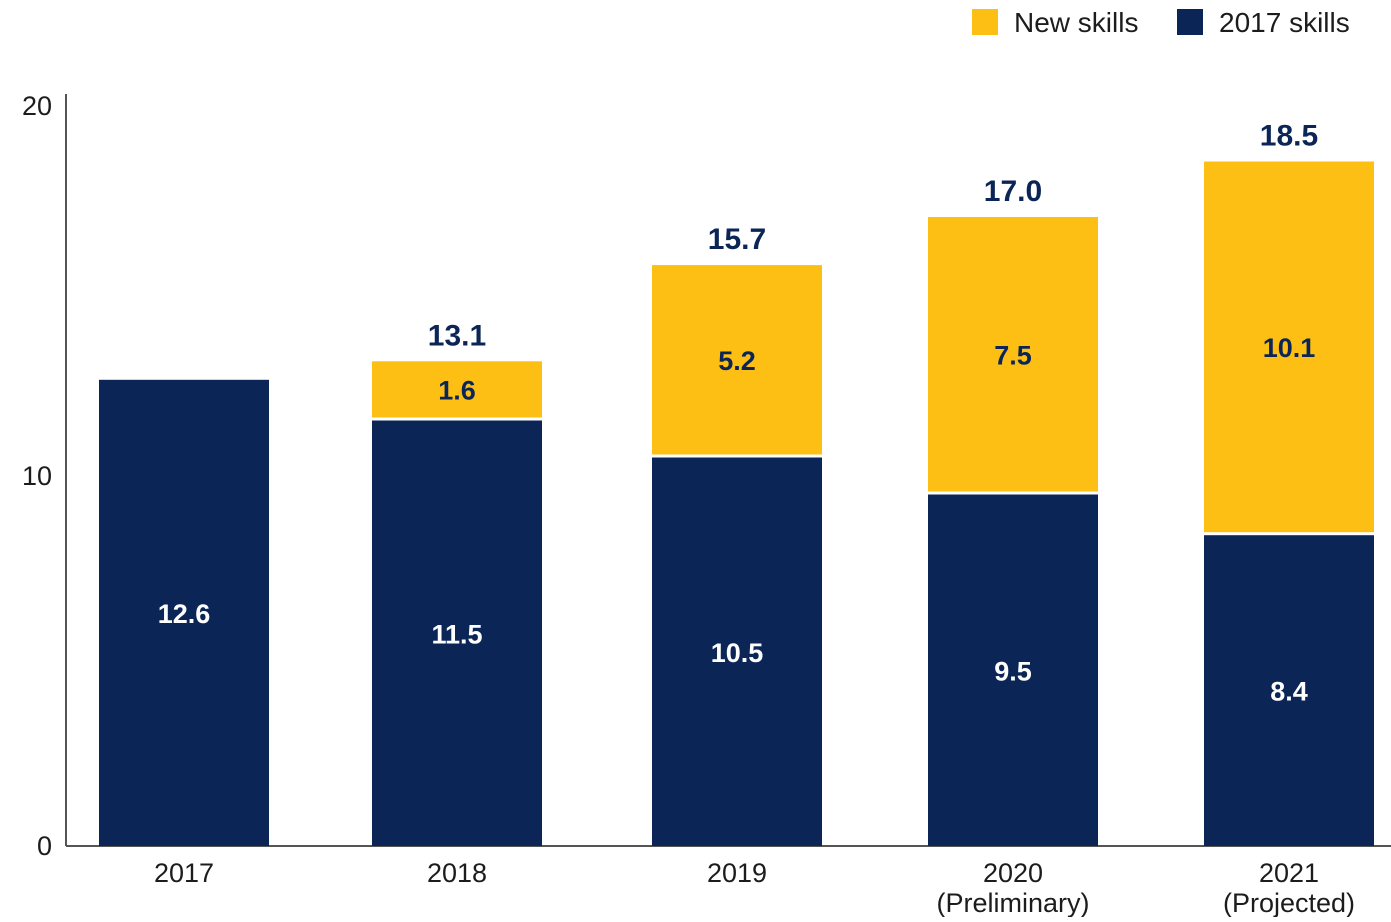 This screenshot has height=922, width=1391. What do you see at coordinates (1013, 191) in the screenshot?
I see `bar-total-label: 17.0` at bounding box center [1013, 191].